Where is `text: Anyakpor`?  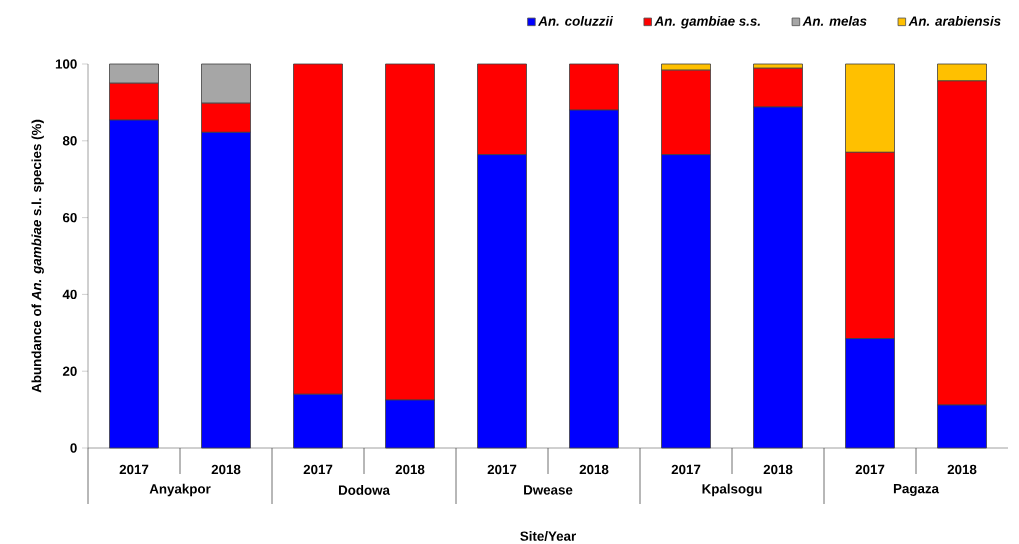 text: Anyakpor is located at coordinates (180, 490).